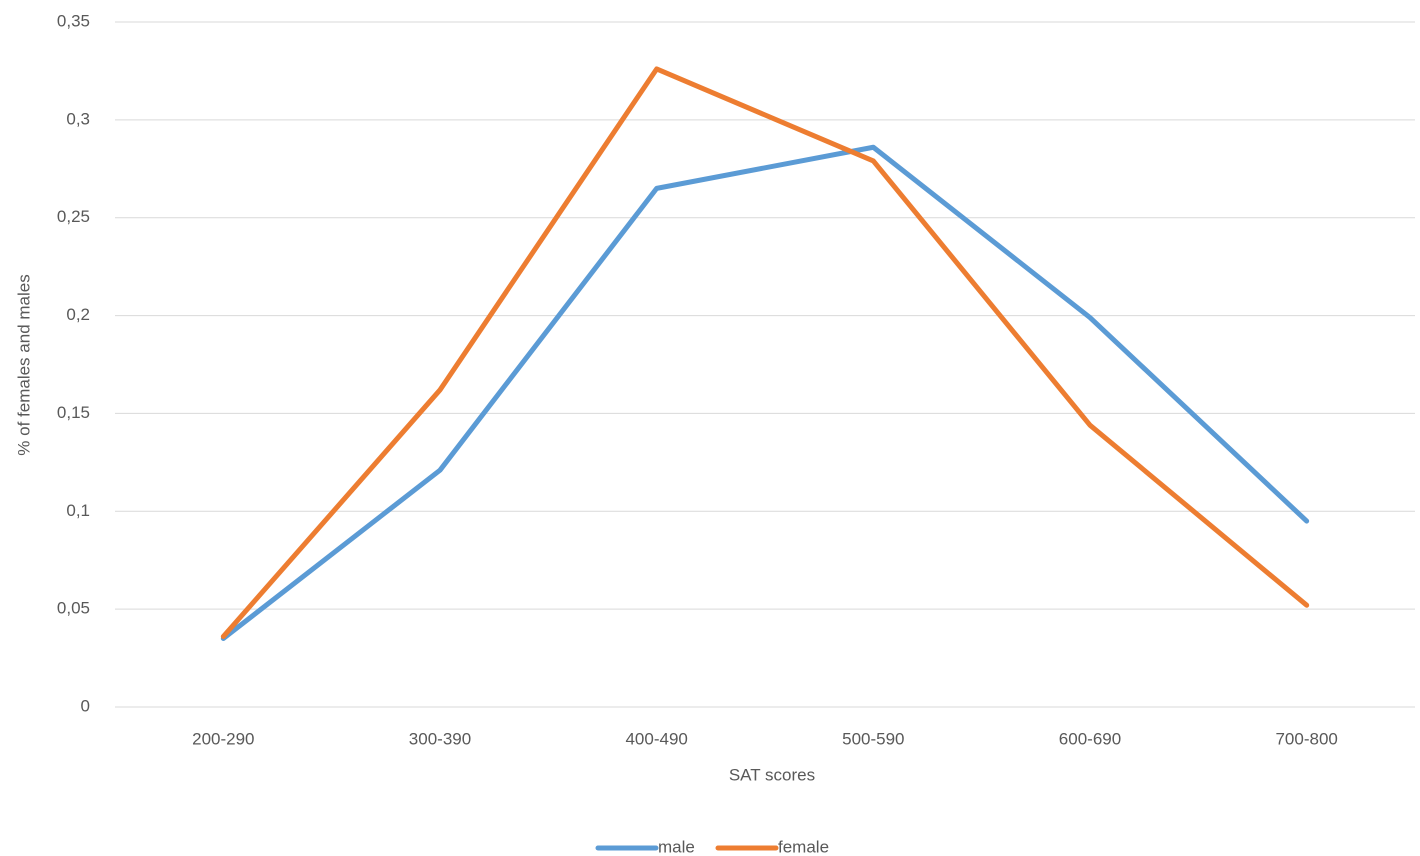  I want to click on x-tick-label: 400-490, so click(656, 738).